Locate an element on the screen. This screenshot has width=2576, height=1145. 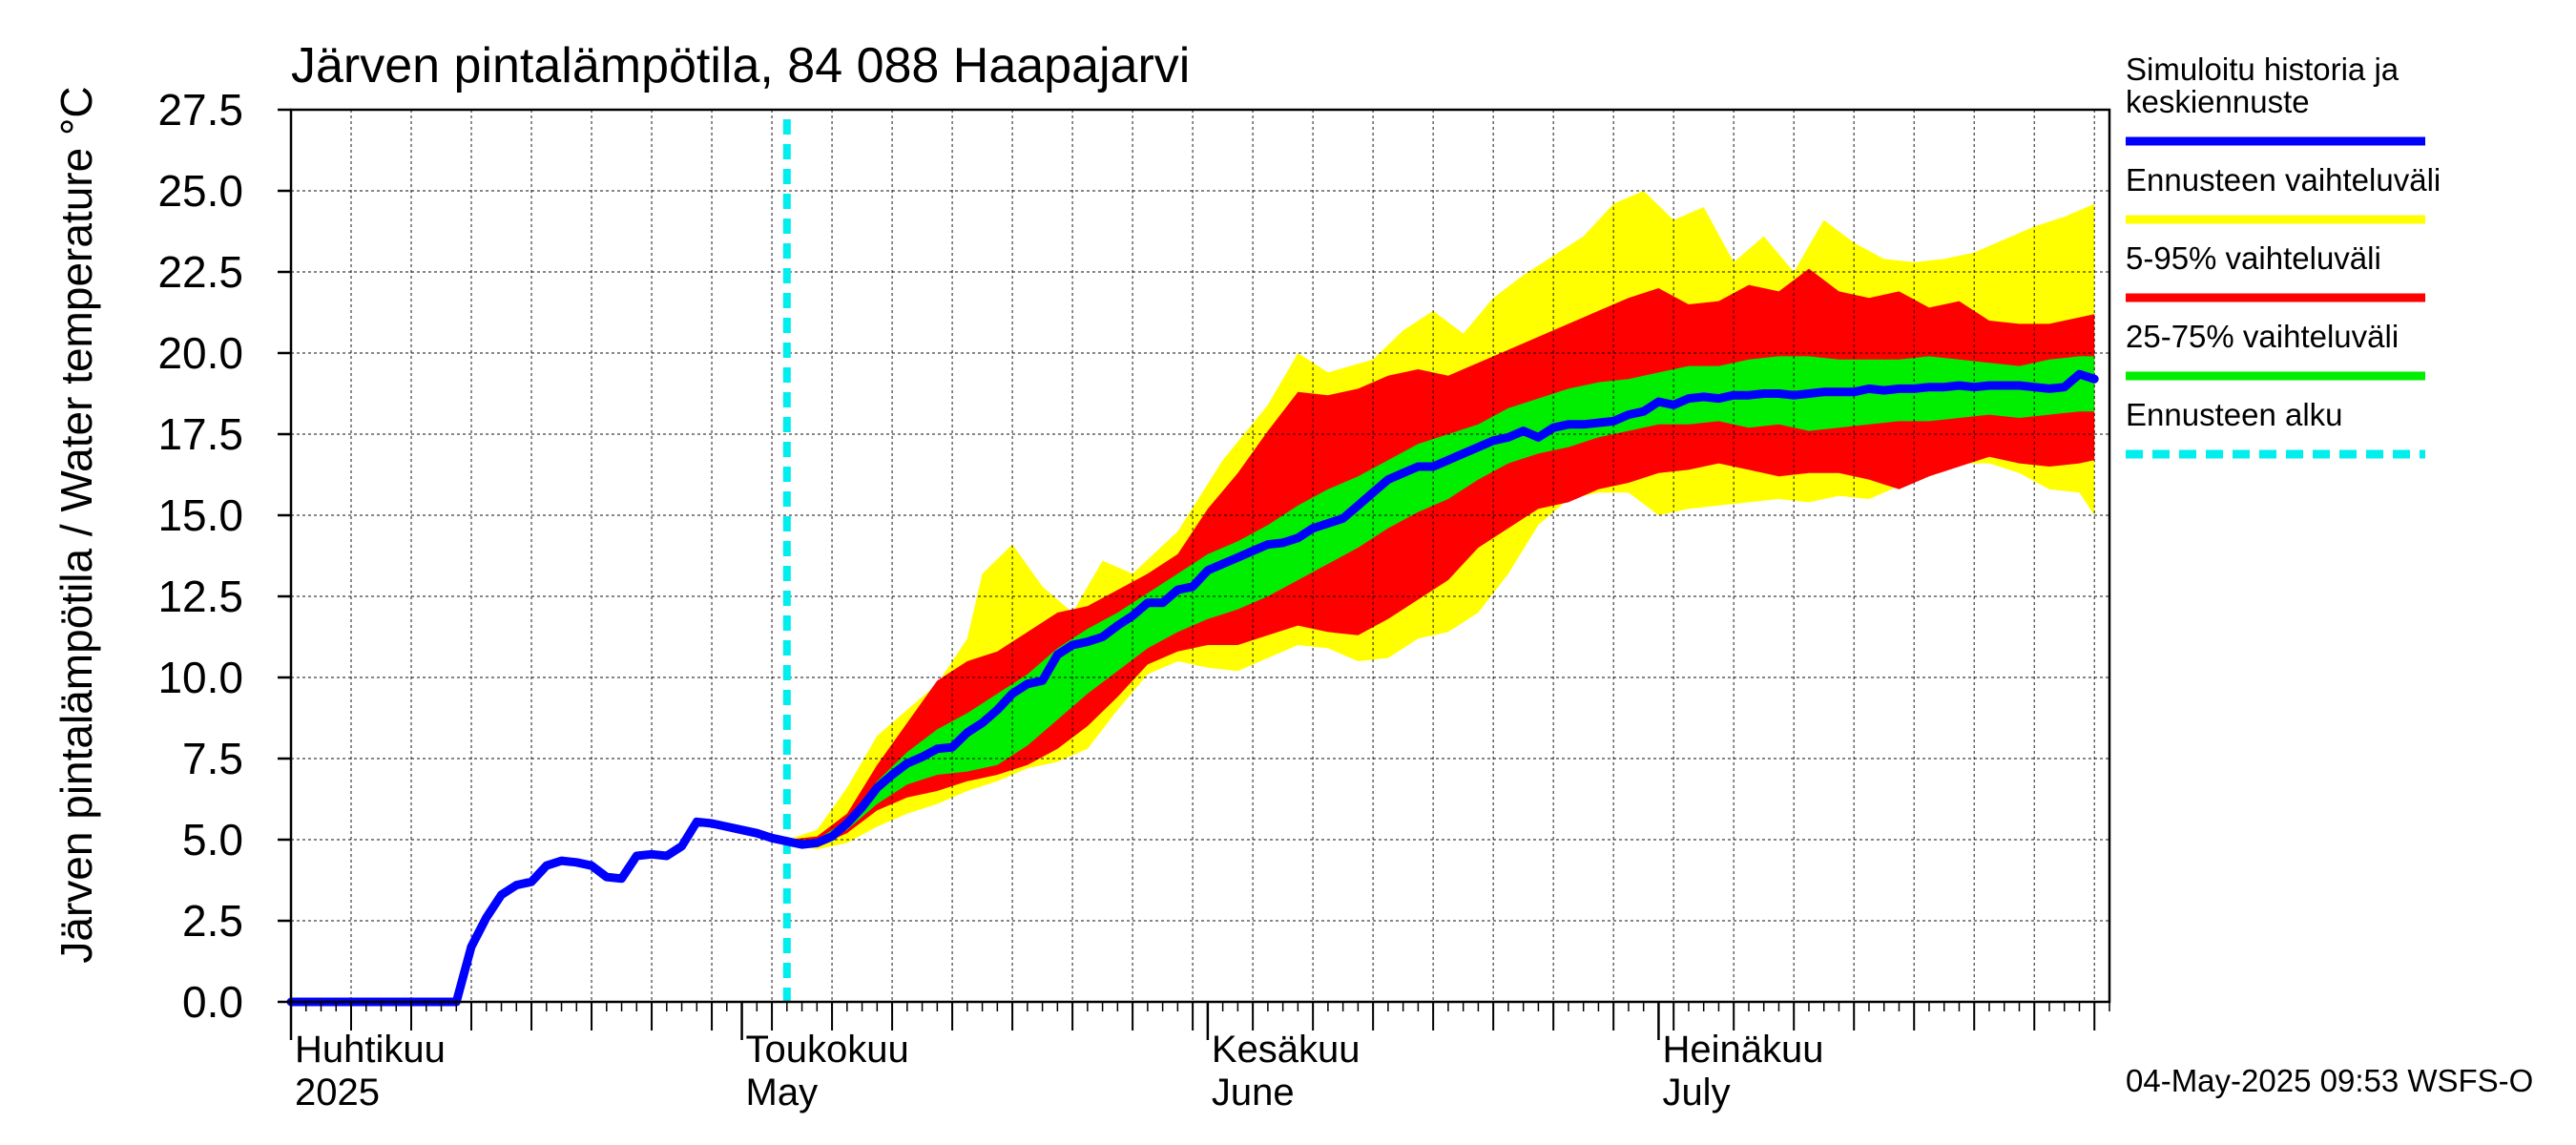
month-sublabel-0: 2025 is located at coordinates (337, 1093).